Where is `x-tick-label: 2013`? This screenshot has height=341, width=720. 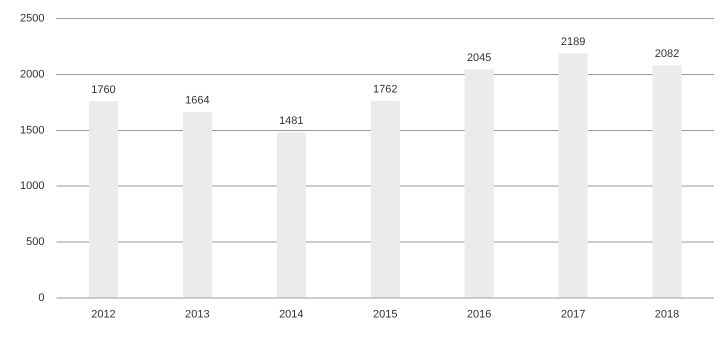
x-tick-label: 2013 is located at coordinates (197, 314).